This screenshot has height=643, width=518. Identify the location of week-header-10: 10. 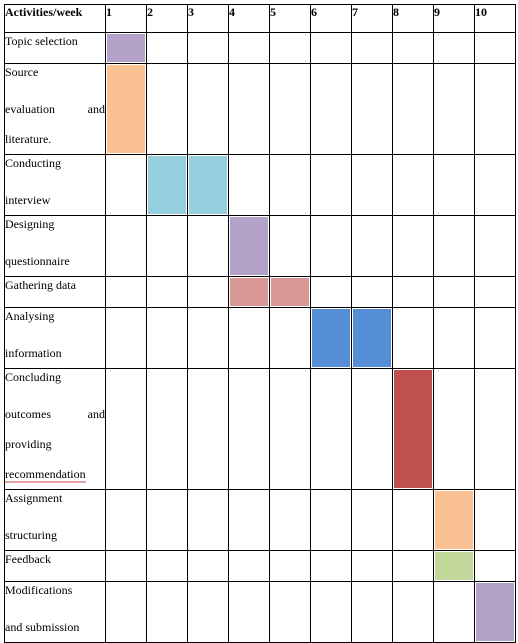
(495, 18).